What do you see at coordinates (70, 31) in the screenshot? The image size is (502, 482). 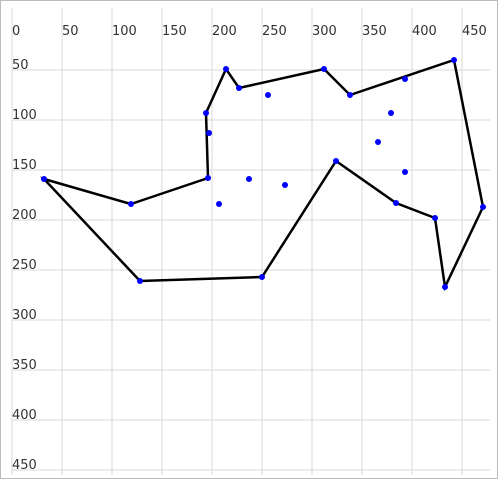 I see `x-tick-label: 50` at bounding box center [70, 31].